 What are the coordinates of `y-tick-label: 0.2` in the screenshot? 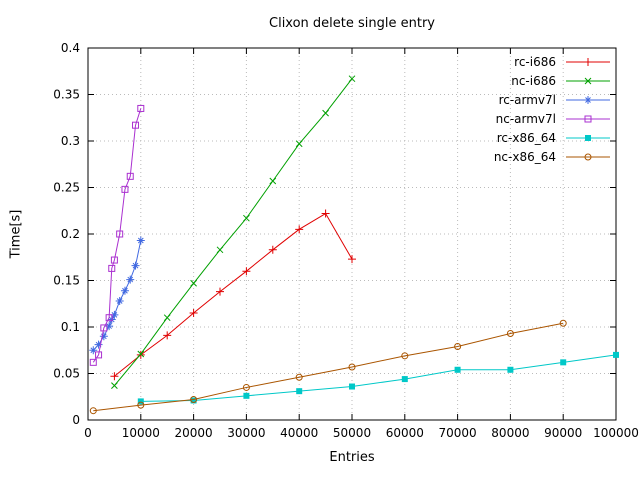 It's located at (70, 234).